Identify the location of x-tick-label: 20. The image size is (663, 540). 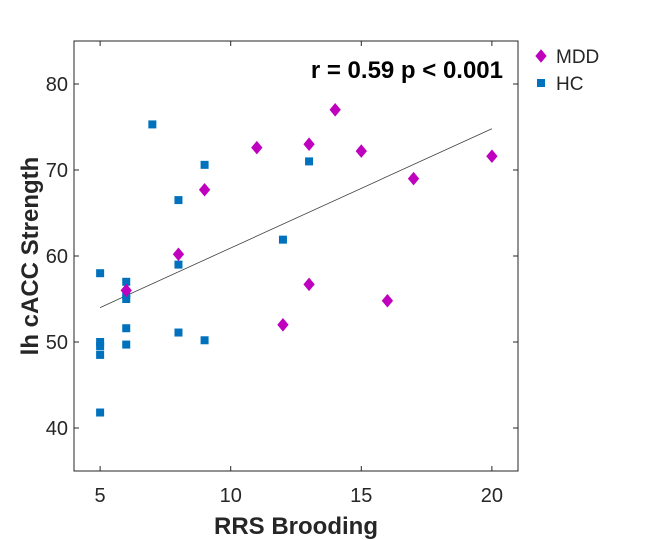
(492, 496).